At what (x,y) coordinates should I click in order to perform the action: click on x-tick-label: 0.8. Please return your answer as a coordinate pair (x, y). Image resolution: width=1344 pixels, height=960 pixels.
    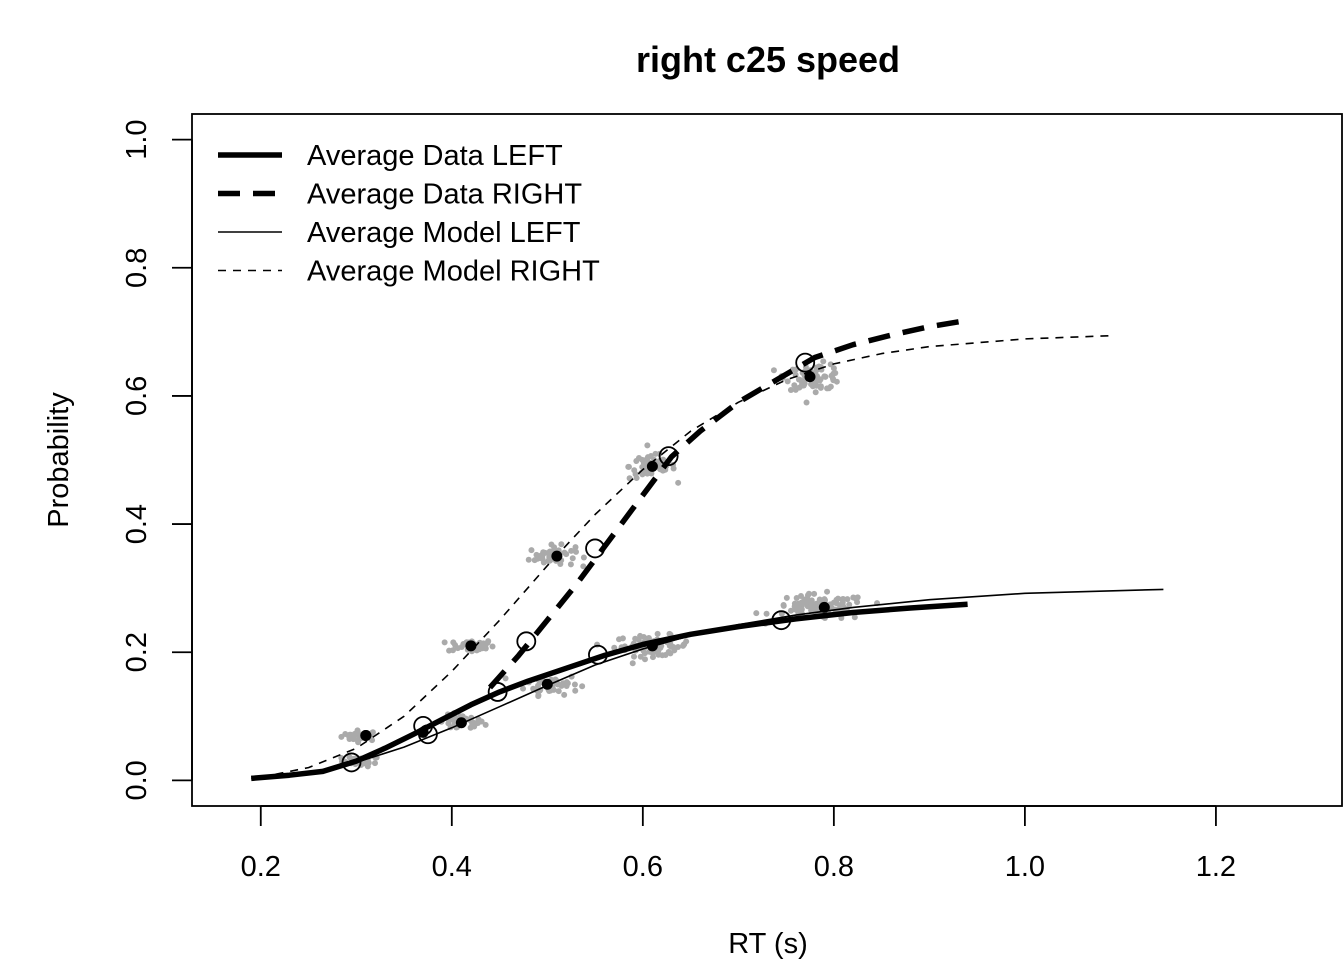
    Looking at the image, I should click on (834, 867).